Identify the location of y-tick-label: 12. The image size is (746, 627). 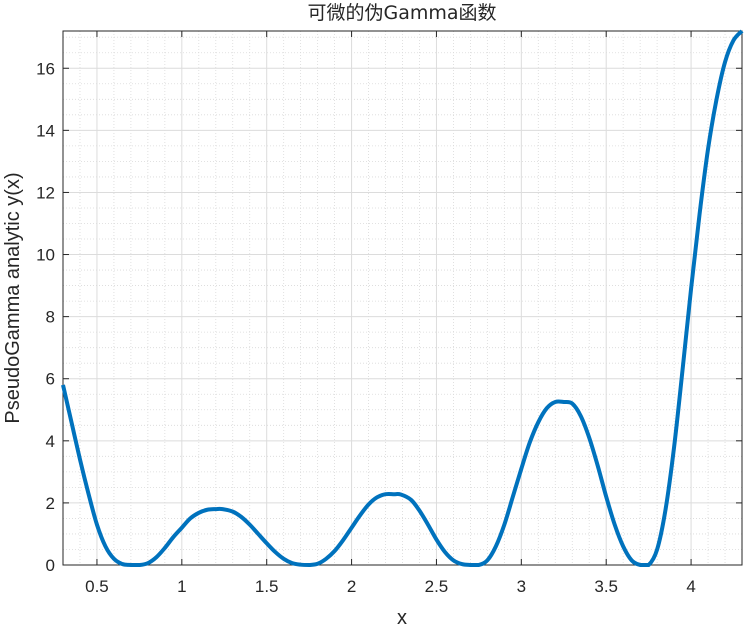
(45, 192).